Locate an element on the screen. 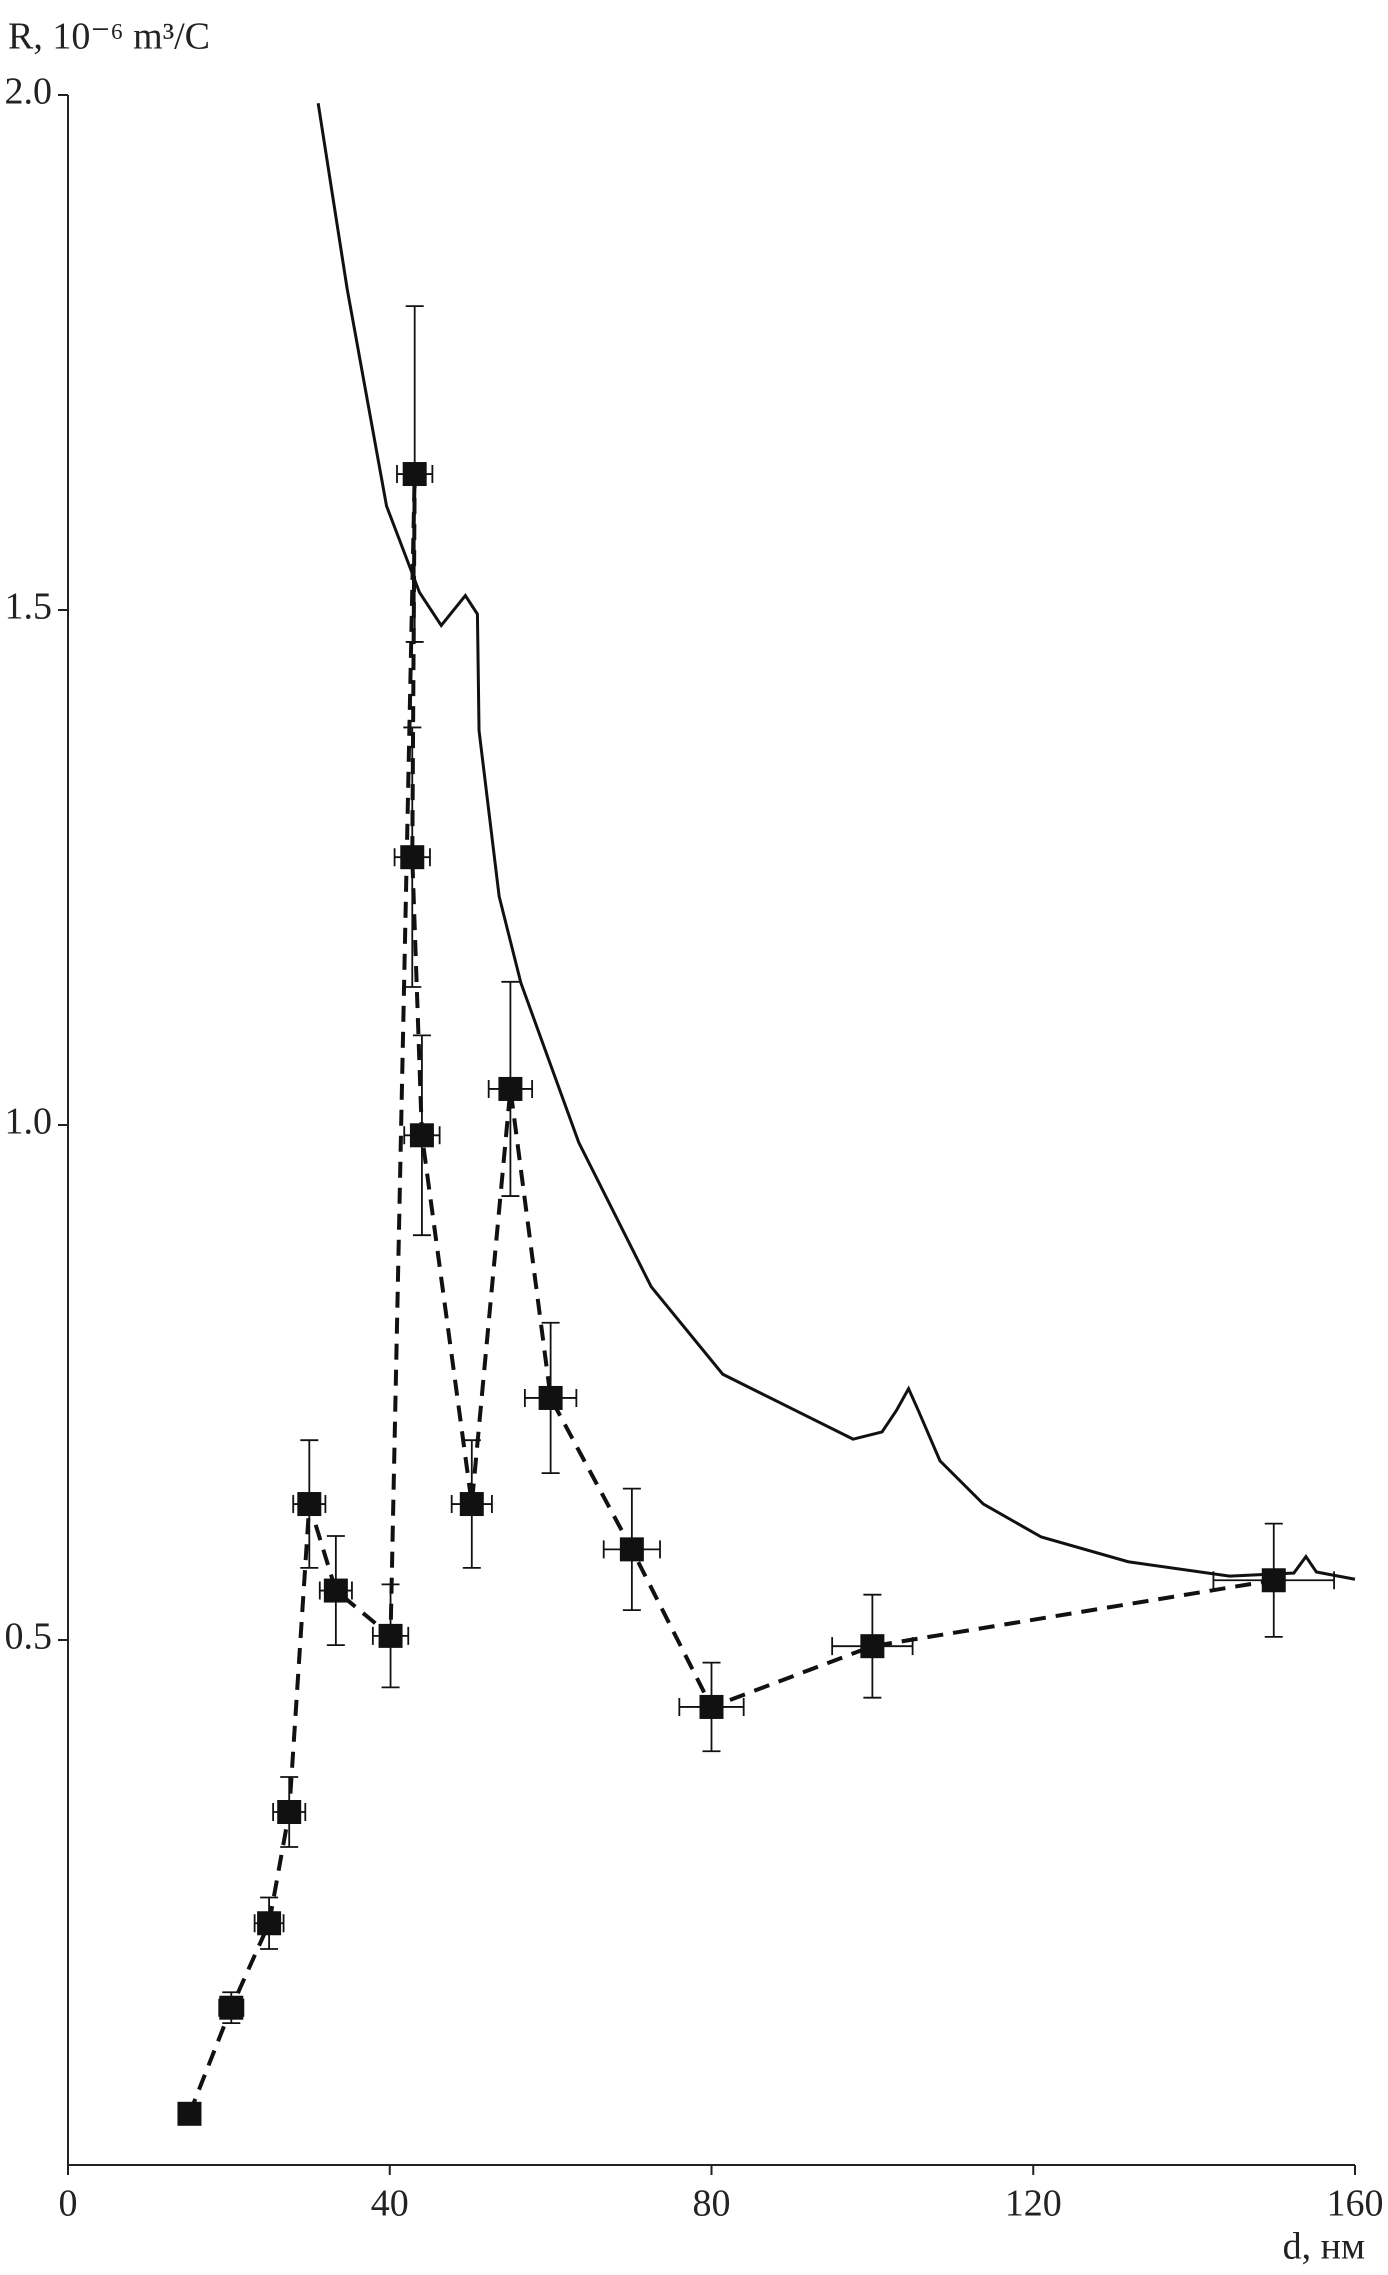 Image resolution: width=1388 pixels, height=2275 pixels. x-tick-label: 80 is located at coordinates (712, 2204).